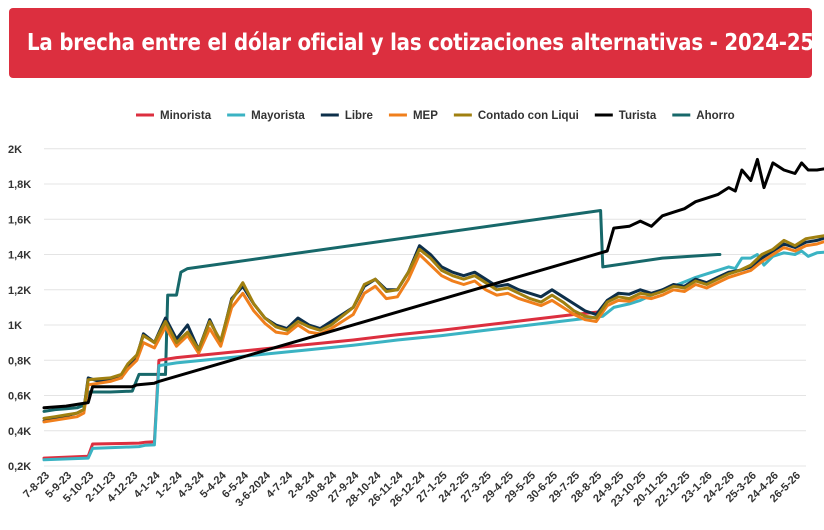 The image size is (824, 530). What do you see at coordinates (19, 397) in the screenshot?
I see `y-tick-label: 0,6K` at bounding box center [19, 397].